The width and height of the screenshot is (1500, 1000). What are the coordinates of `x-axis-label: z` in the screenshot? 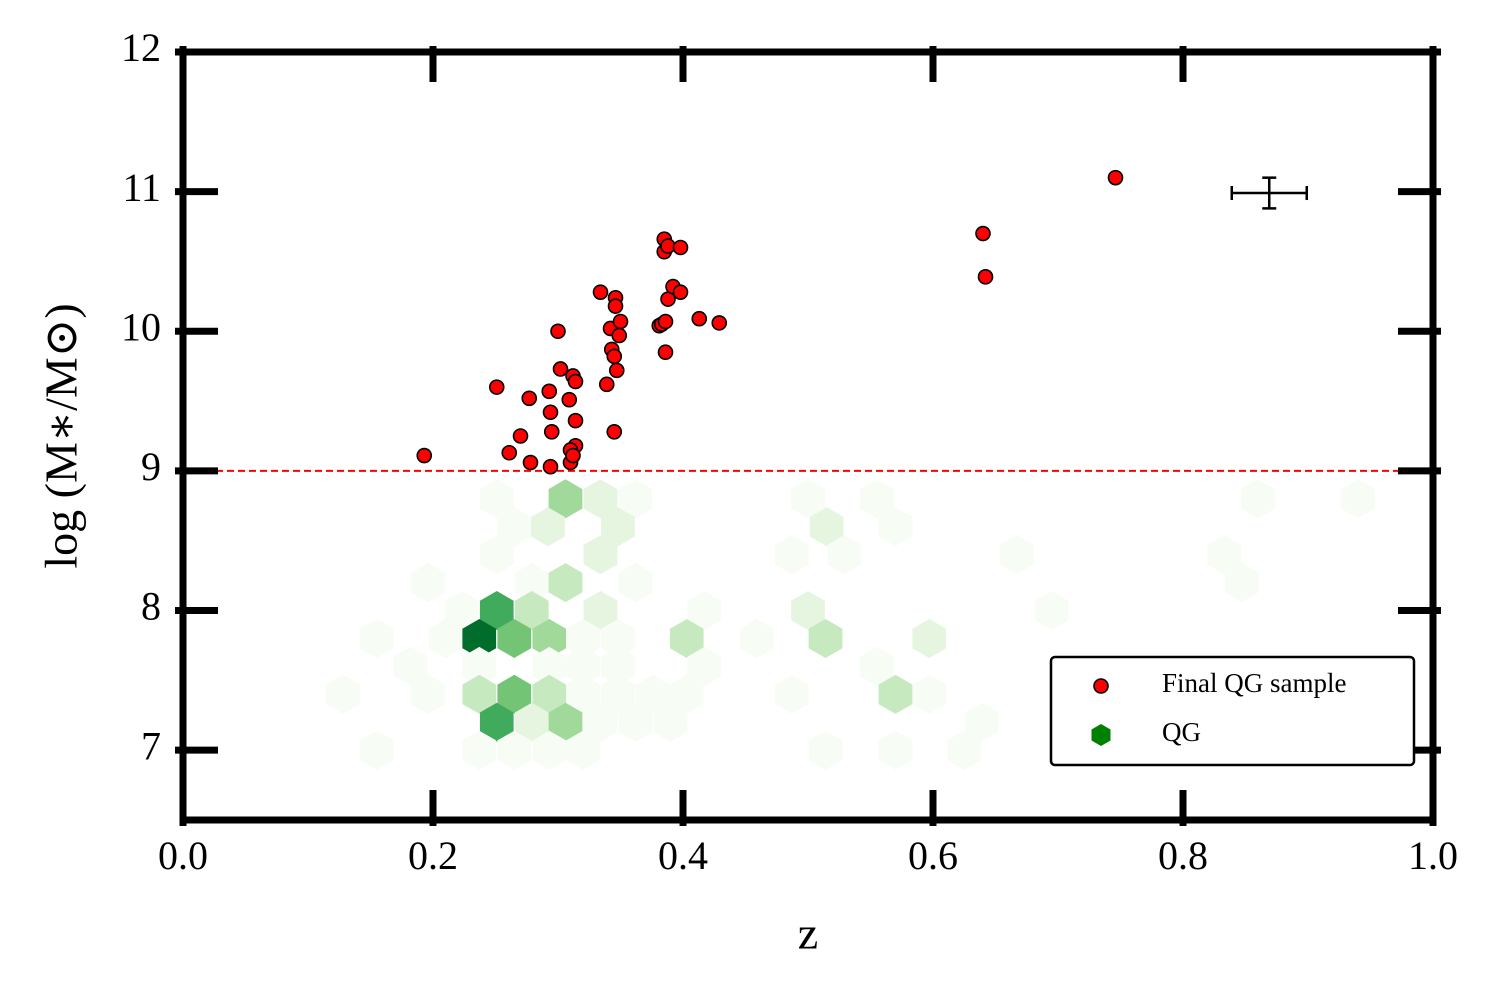 It's located at (808, 933).